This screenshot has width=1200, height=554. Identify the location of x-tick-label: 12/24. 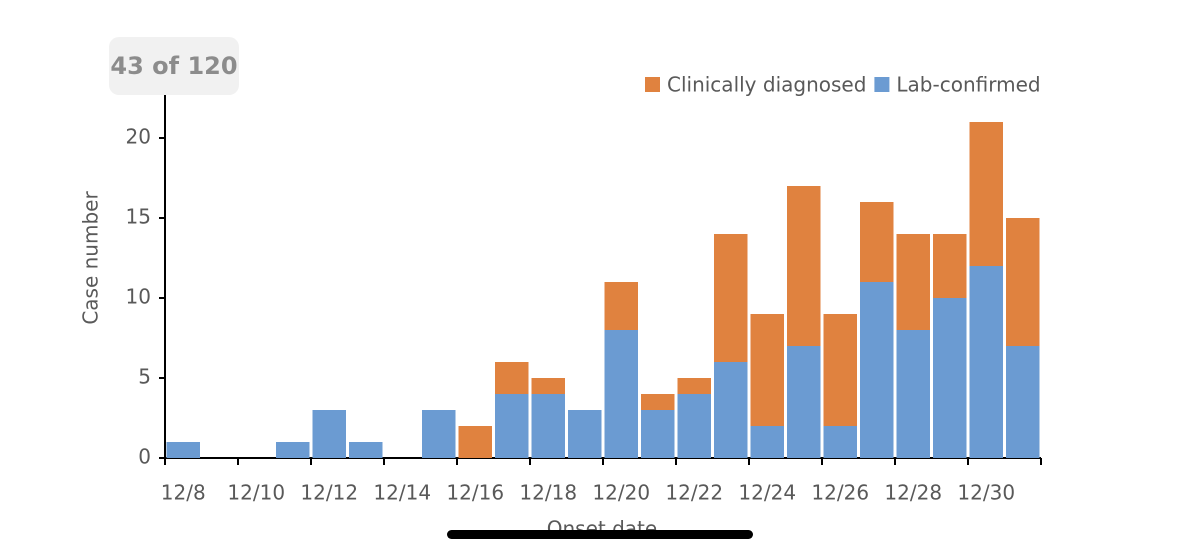
(767, 493).